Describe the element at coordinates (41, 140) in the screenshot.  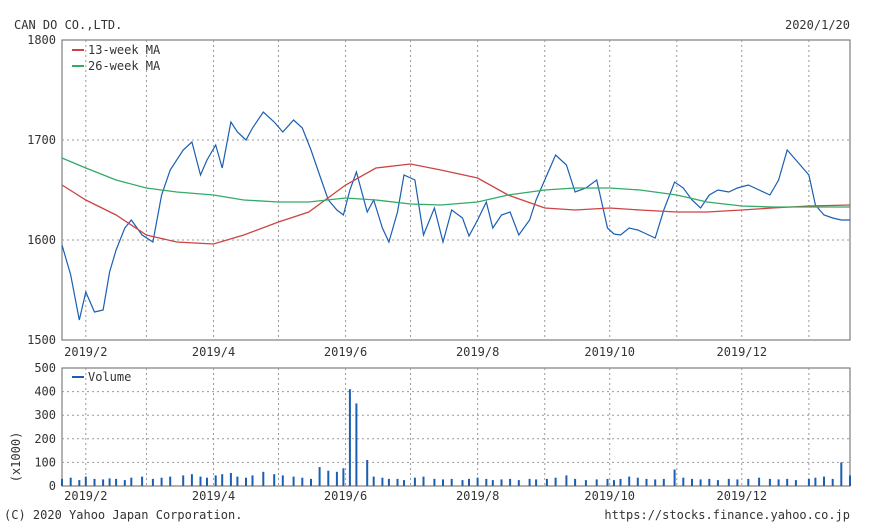
I see `price-y-tick-label: 1700` at that location.